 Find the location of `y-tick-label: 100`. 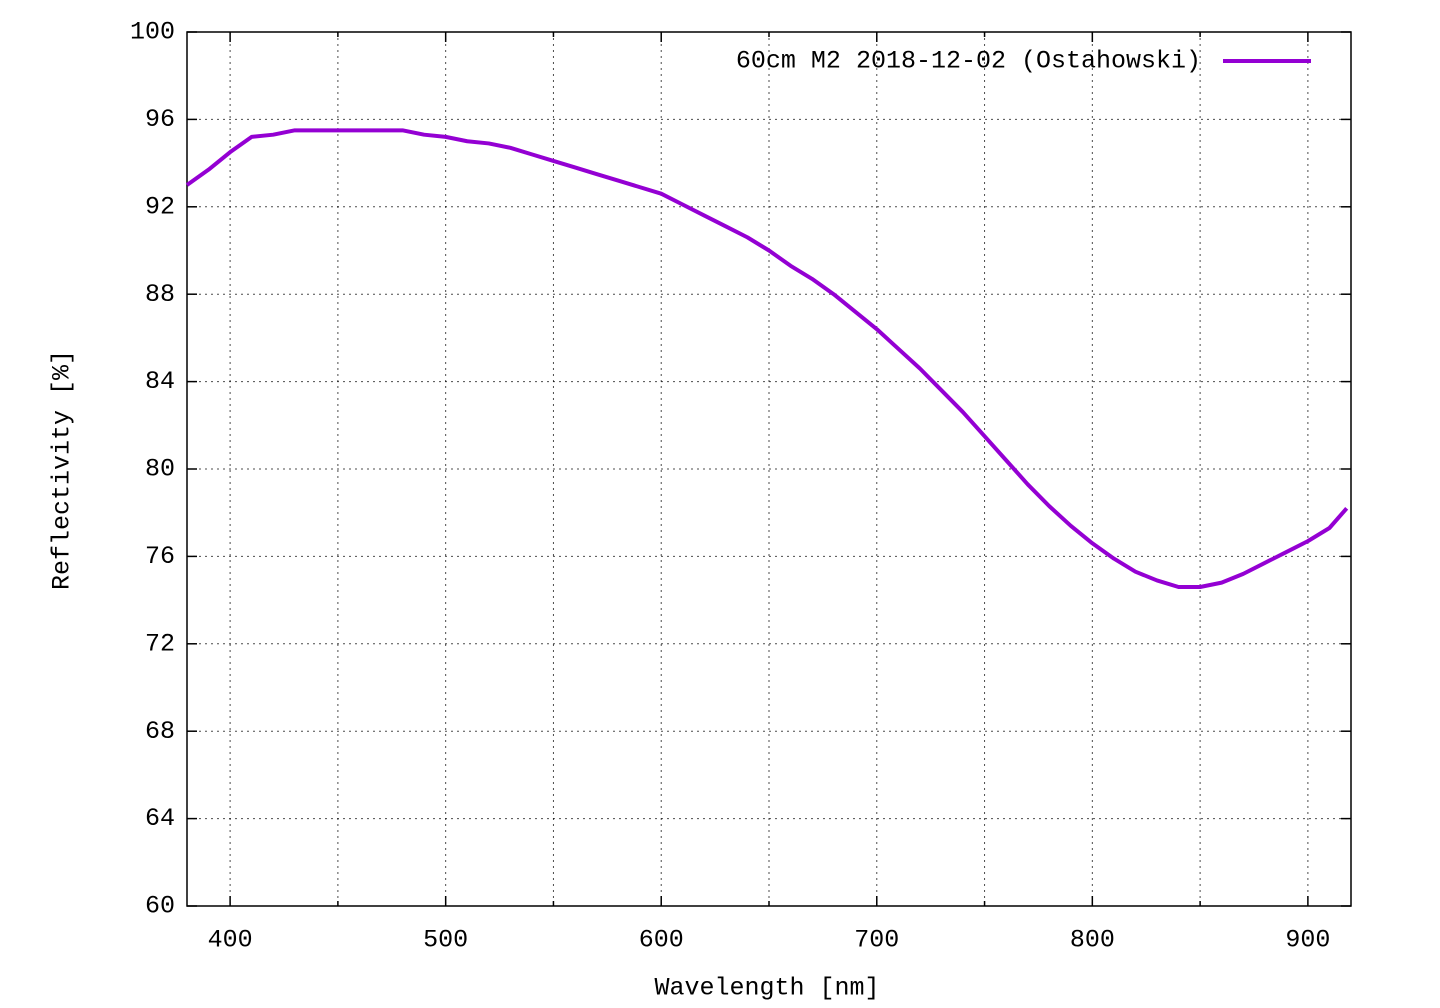

y-tick-label: 100 is located at coordinates (152, 32).